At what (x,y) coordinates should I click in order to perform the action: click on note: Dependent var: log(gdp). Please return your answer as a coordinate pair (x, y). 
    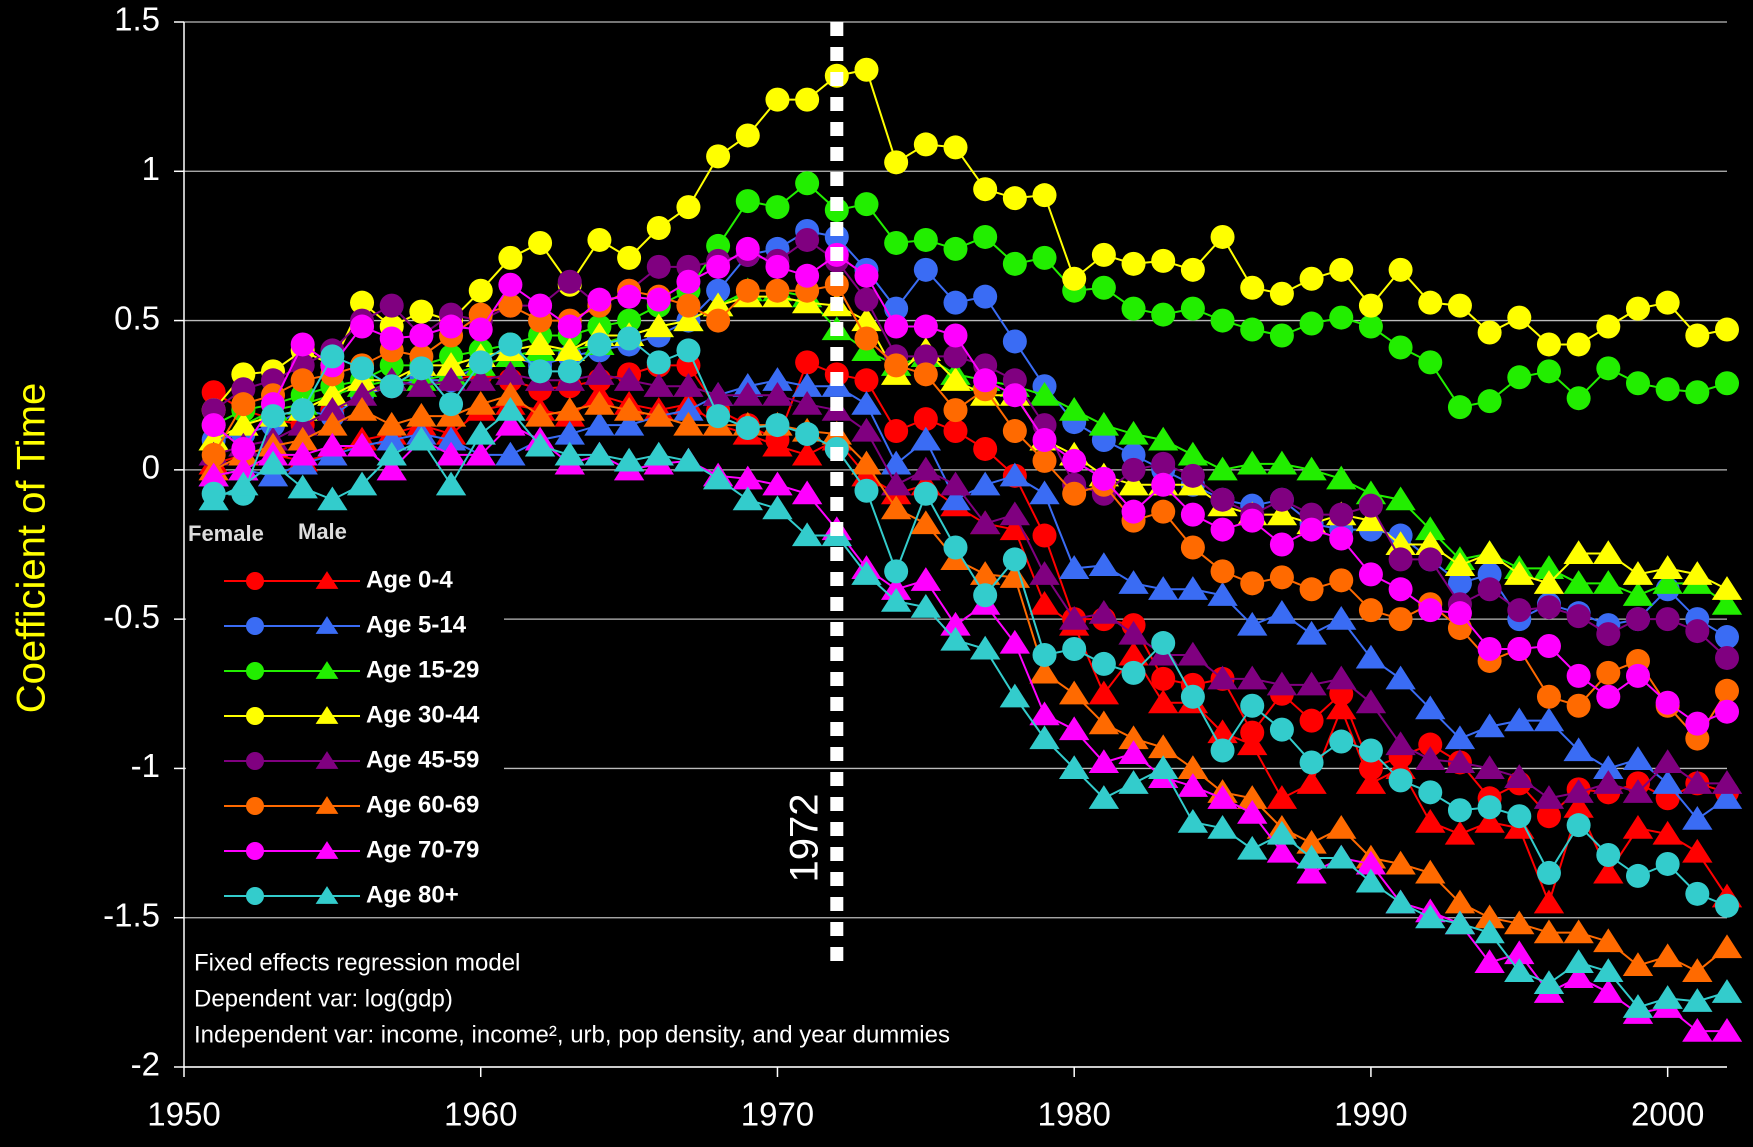
    Looking at the image, I should click on (323, 998).